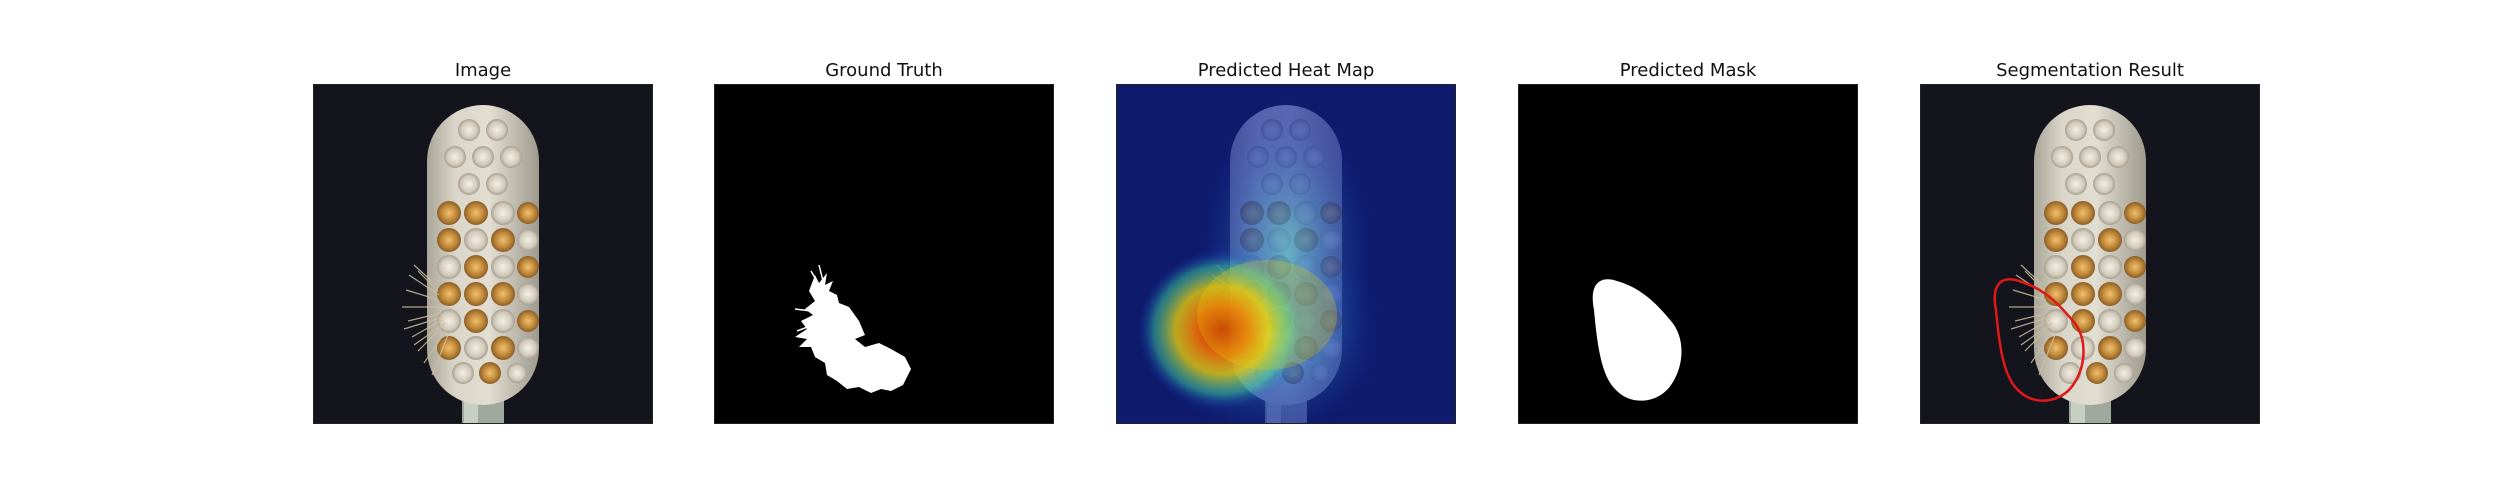 The height and width of the screenshot is (500, 2500). I want to click on panel-predicted-mask: Predicted Mask, so click(1688, 242).